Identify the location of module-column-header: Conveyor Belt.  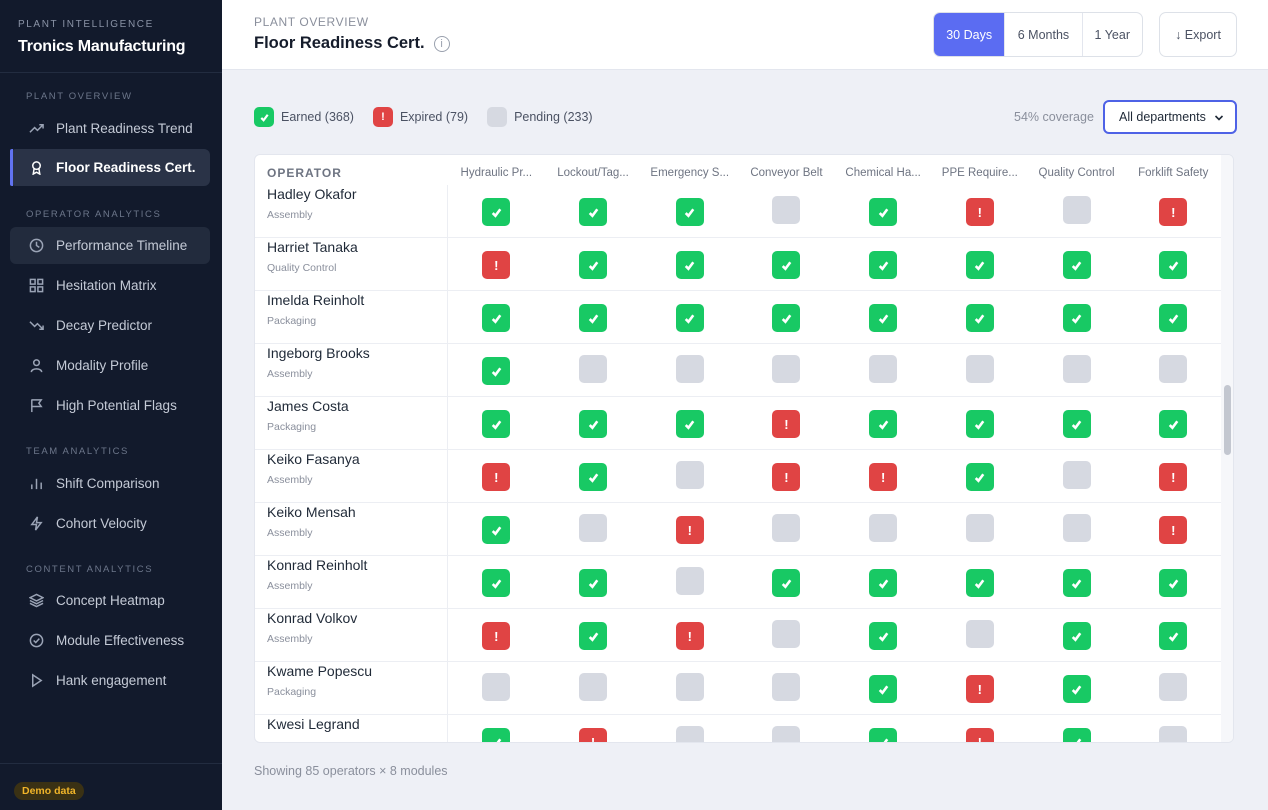
(786, 173).